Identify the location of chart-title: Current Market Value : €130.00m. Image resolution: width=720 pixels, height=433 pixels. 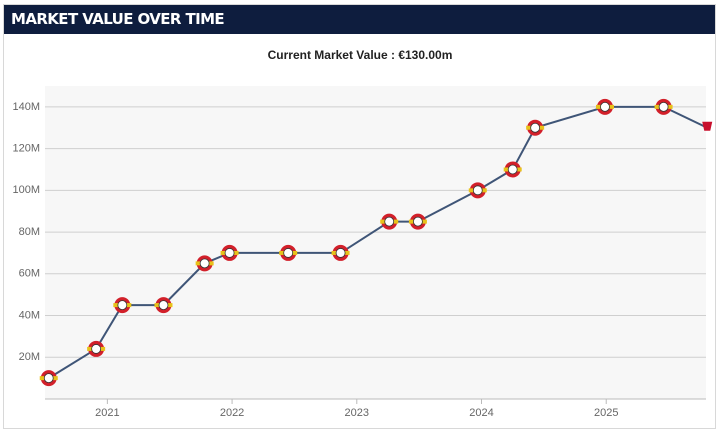
(360, 55).